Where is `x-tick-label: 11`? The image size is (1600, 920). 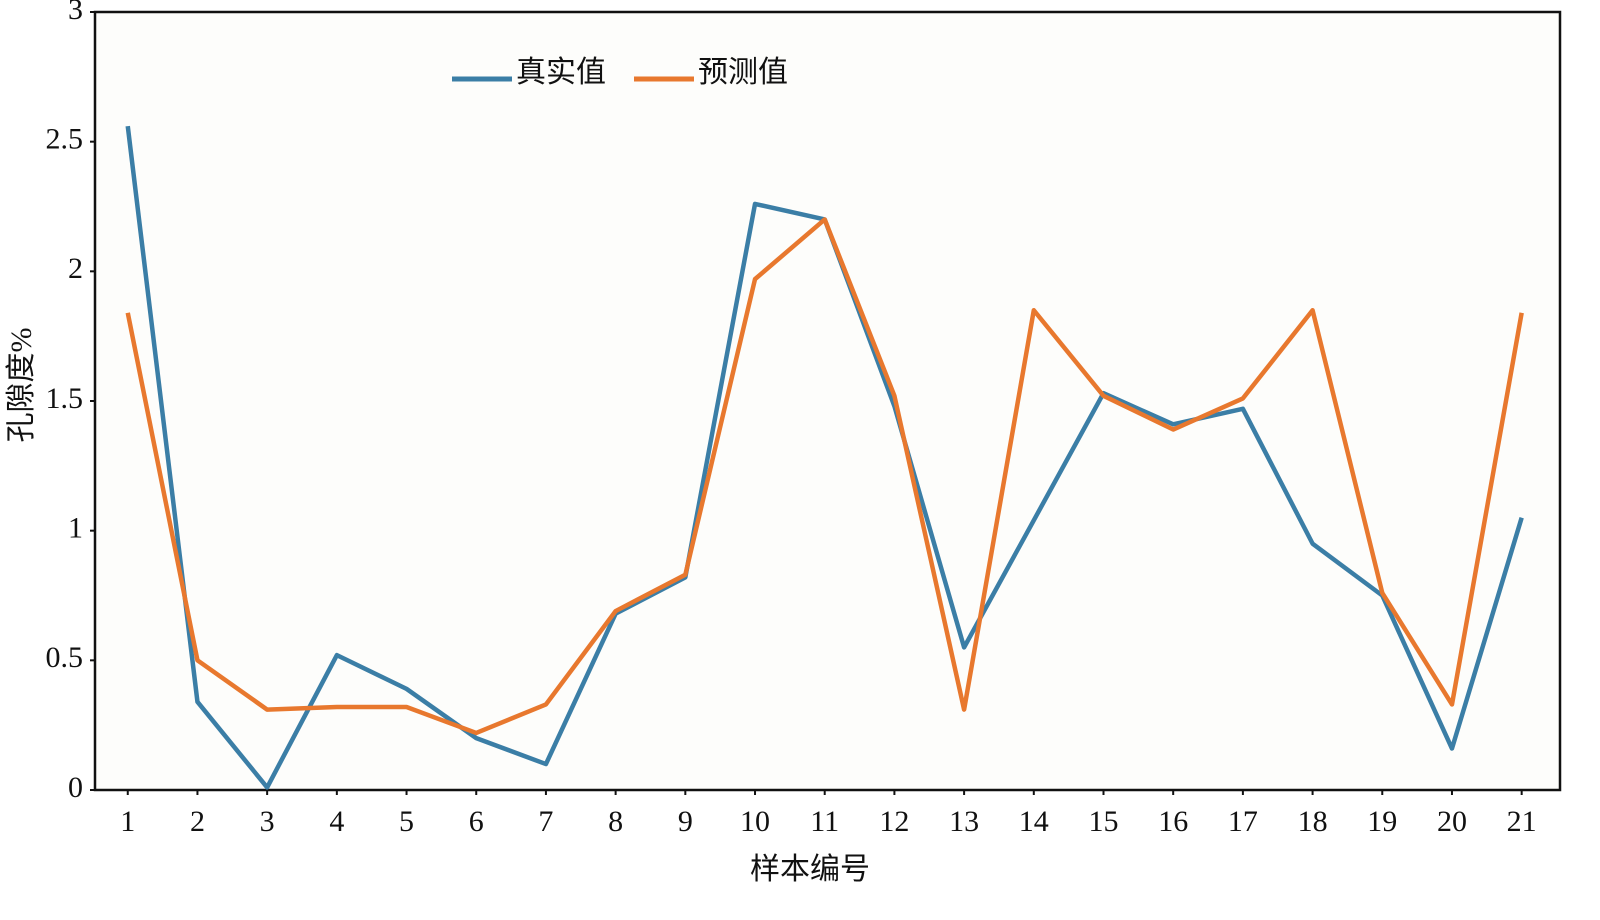 x-tick-label: 11 is located at coordinates (824, 821).